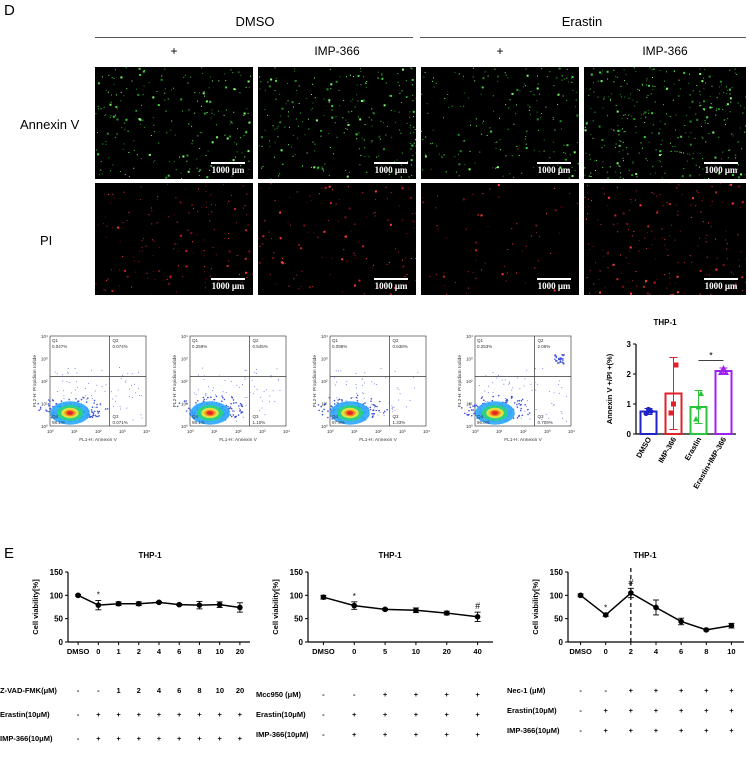  I want to click on x-tick-label: Erastin, so click(693, 448).